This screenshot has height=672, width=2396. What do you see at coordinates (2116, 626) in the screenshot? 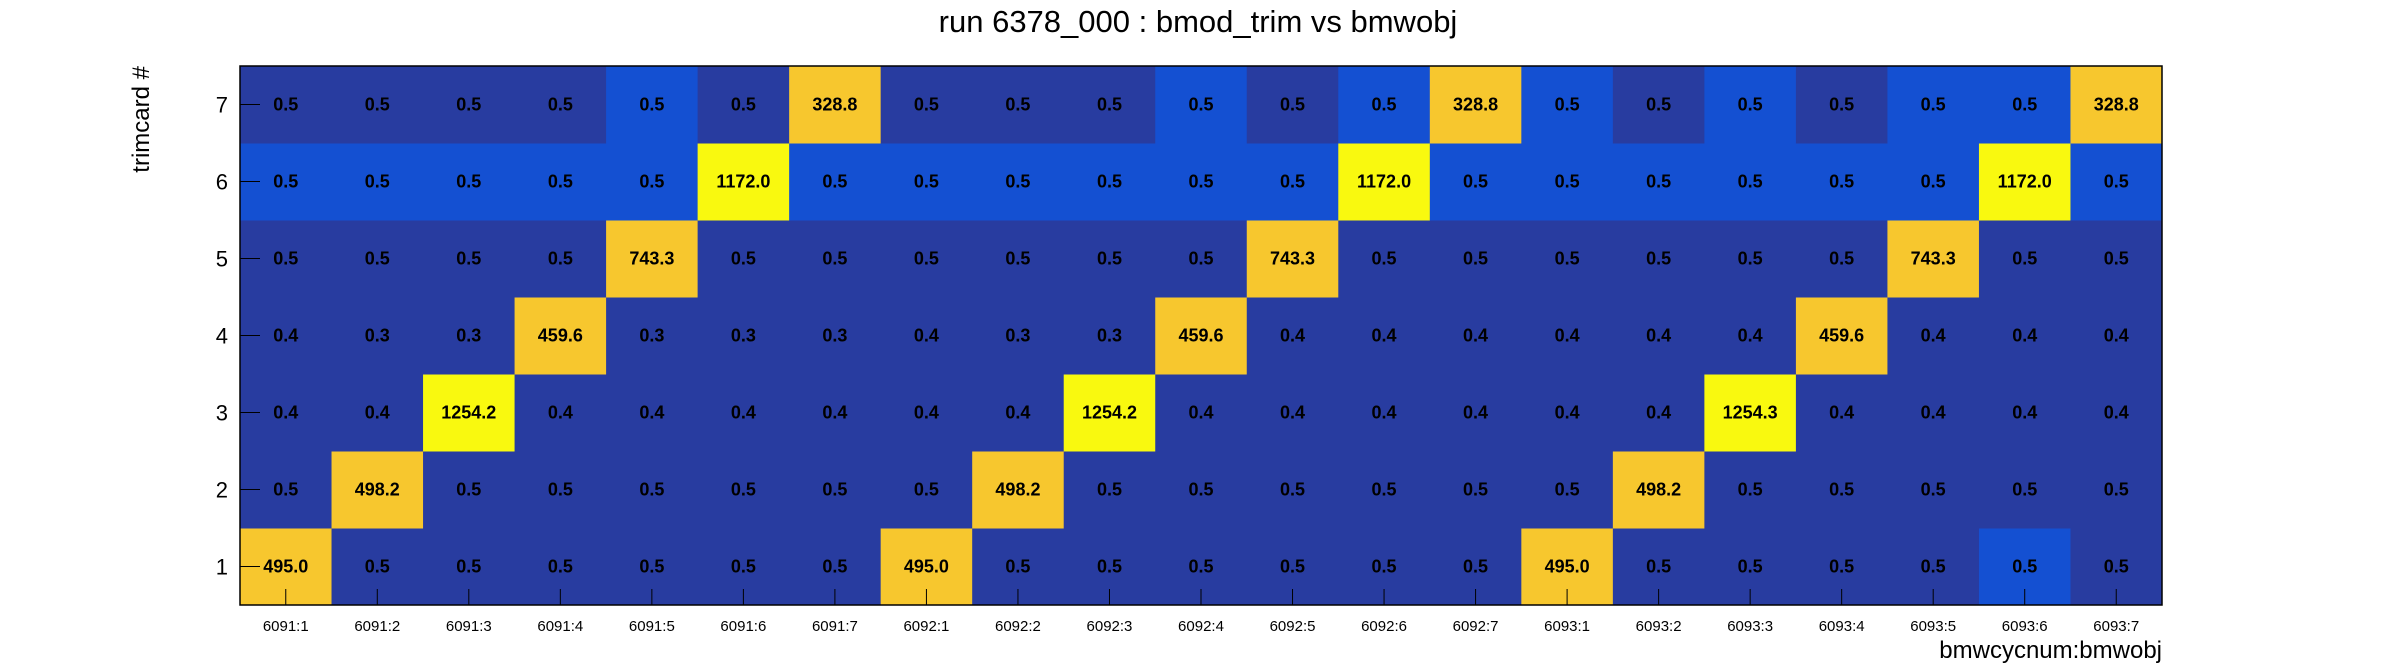
I see `x-tick-label: 6093:7` at bounding box center [2116, 626].